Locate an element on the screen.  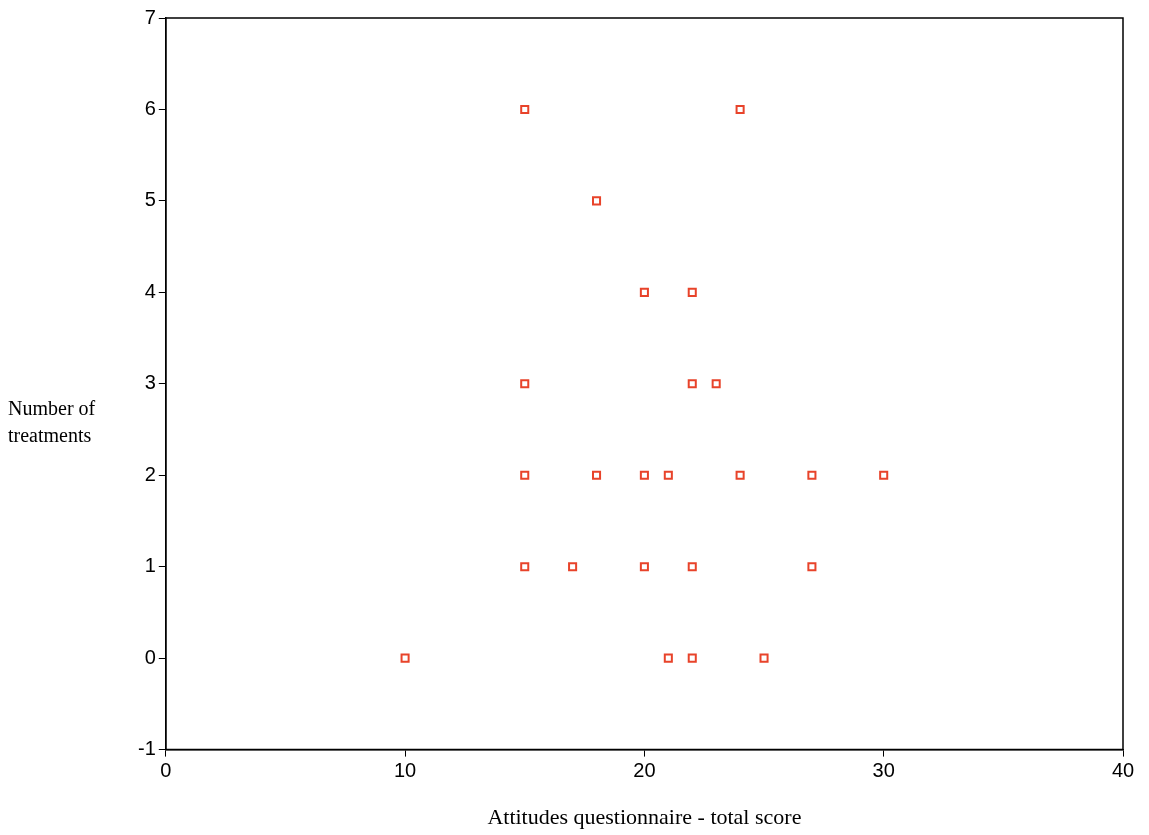
y-tick-label: -1 is located at coordinates (146, 748).